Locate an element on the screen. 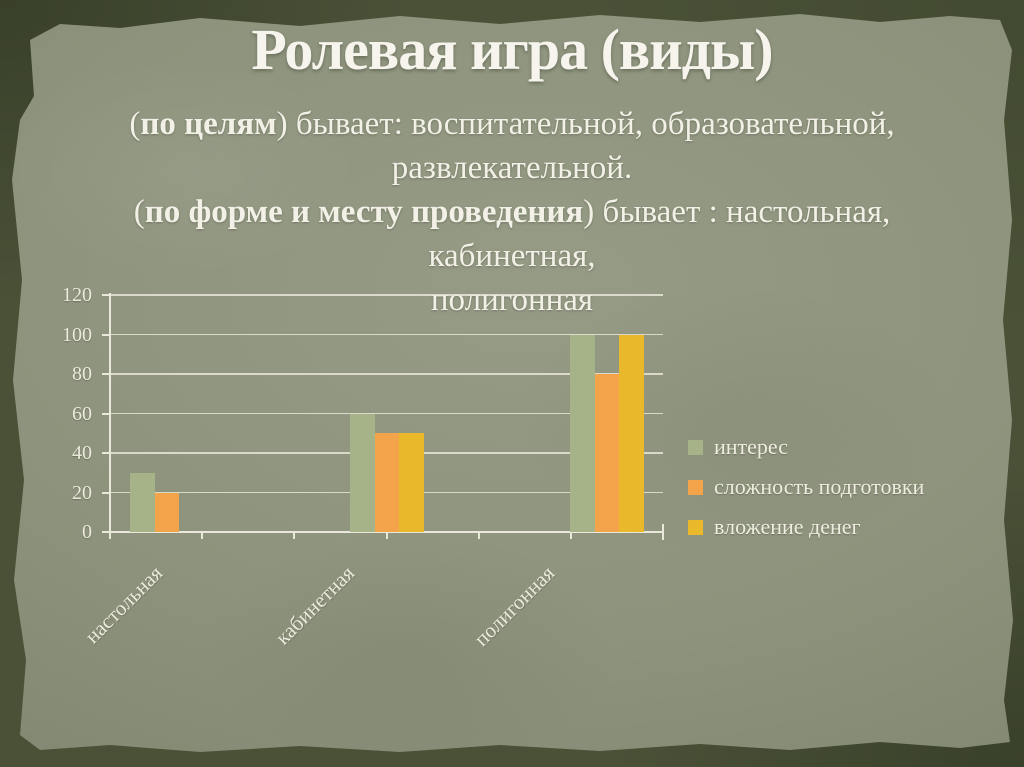  y-axis-label: 0 is located at coordinates (87, 532).